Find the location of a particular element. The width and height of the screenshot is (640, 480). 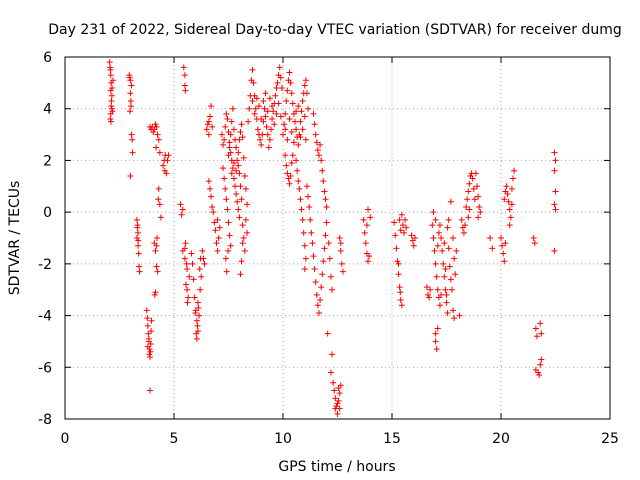

y-tick-label: 0 is located at coordinates (47, 213).